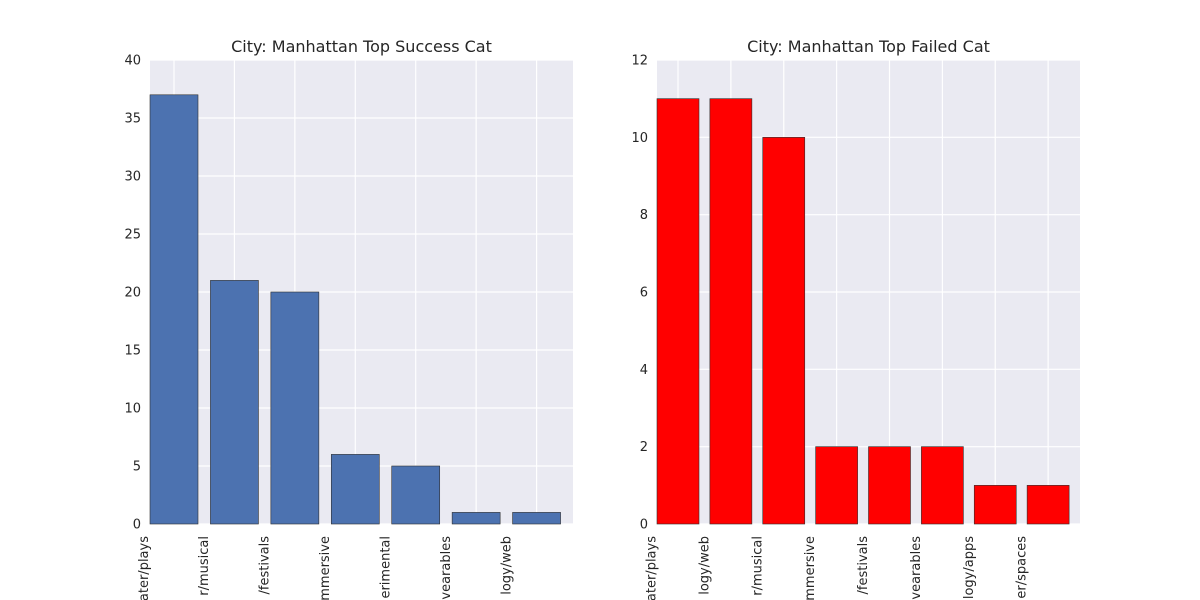 This screenshot has height=600, width=1200. What do you see at coordinates (137, 467) in the screenshot?
I see `y-tick-label: 5` at bounding box center [137, 467].